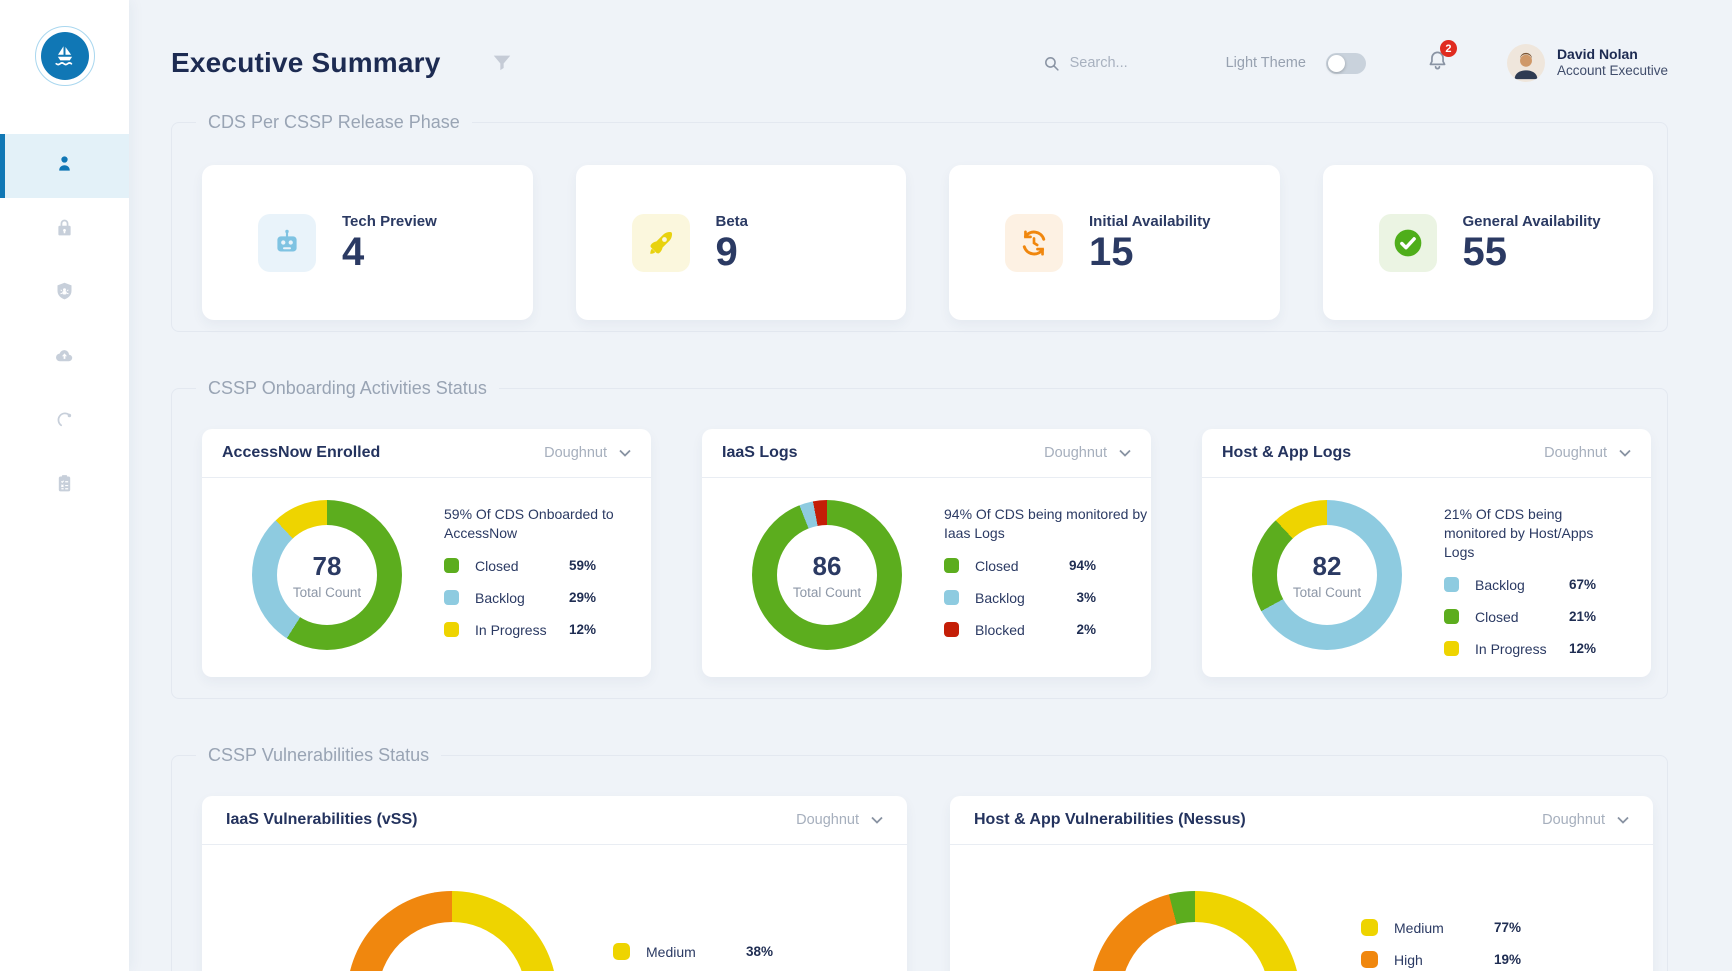 The width and height of the screenshot is (1732, 971). What do you see at coordinates (1110, 819) in the screenshot?
I see `card-title: Host & App Vulnerabilities (Nessus)` at bounding box center [1110, 819].